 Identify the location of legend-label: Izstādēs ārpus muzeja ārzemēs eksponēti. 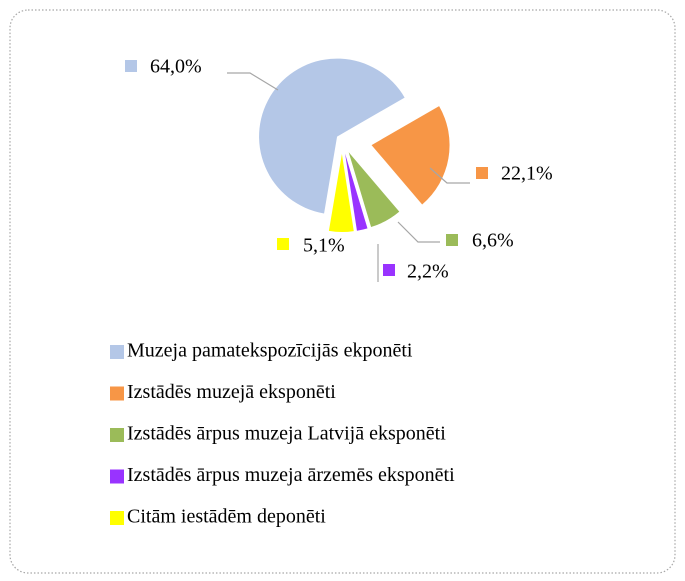
(291, 475).